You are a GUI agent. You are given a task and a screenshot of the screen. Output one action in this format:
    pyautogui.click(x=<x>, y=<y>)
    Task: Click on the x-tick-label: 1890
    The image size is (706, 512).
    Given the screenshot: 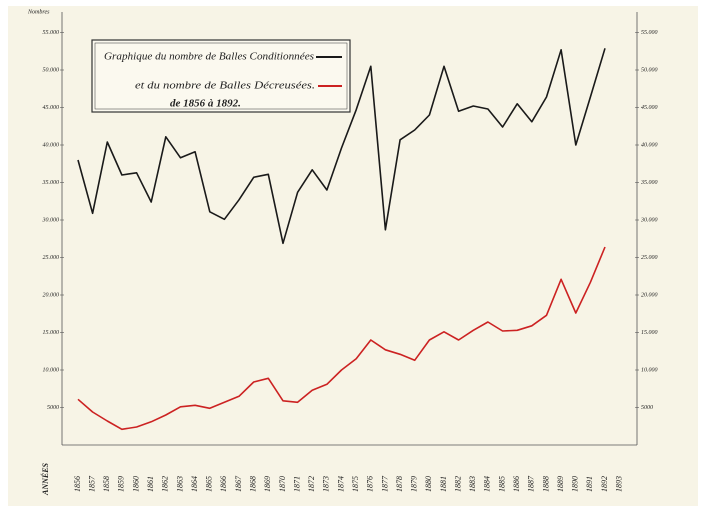 What is the action you would take?
    pyautogui.click(x=575, y=484)
    